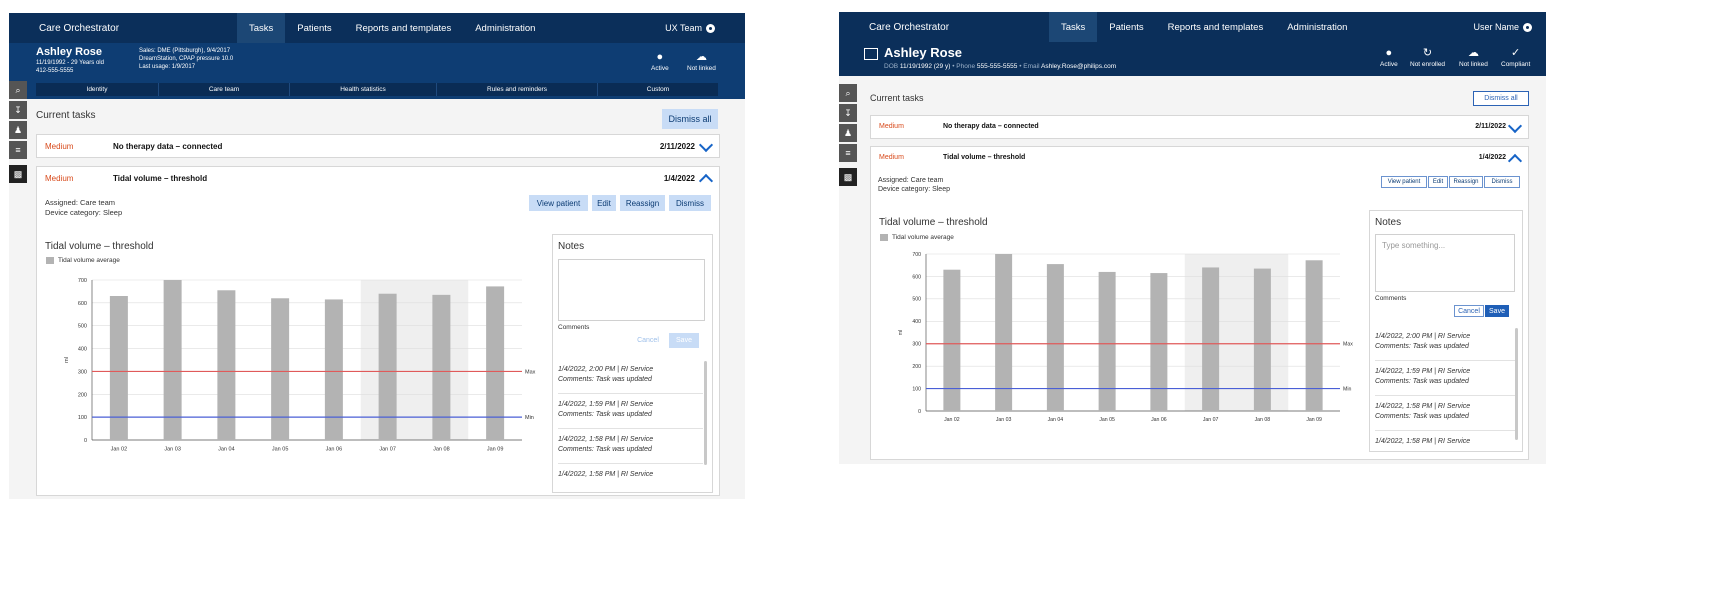 Image resolution: width=1724 pixels, height=604 pixels. What do you see at coordinates (916, 345) in the screenshot?
I see `y-tick-label: 300` at bounding box center [916, 345].